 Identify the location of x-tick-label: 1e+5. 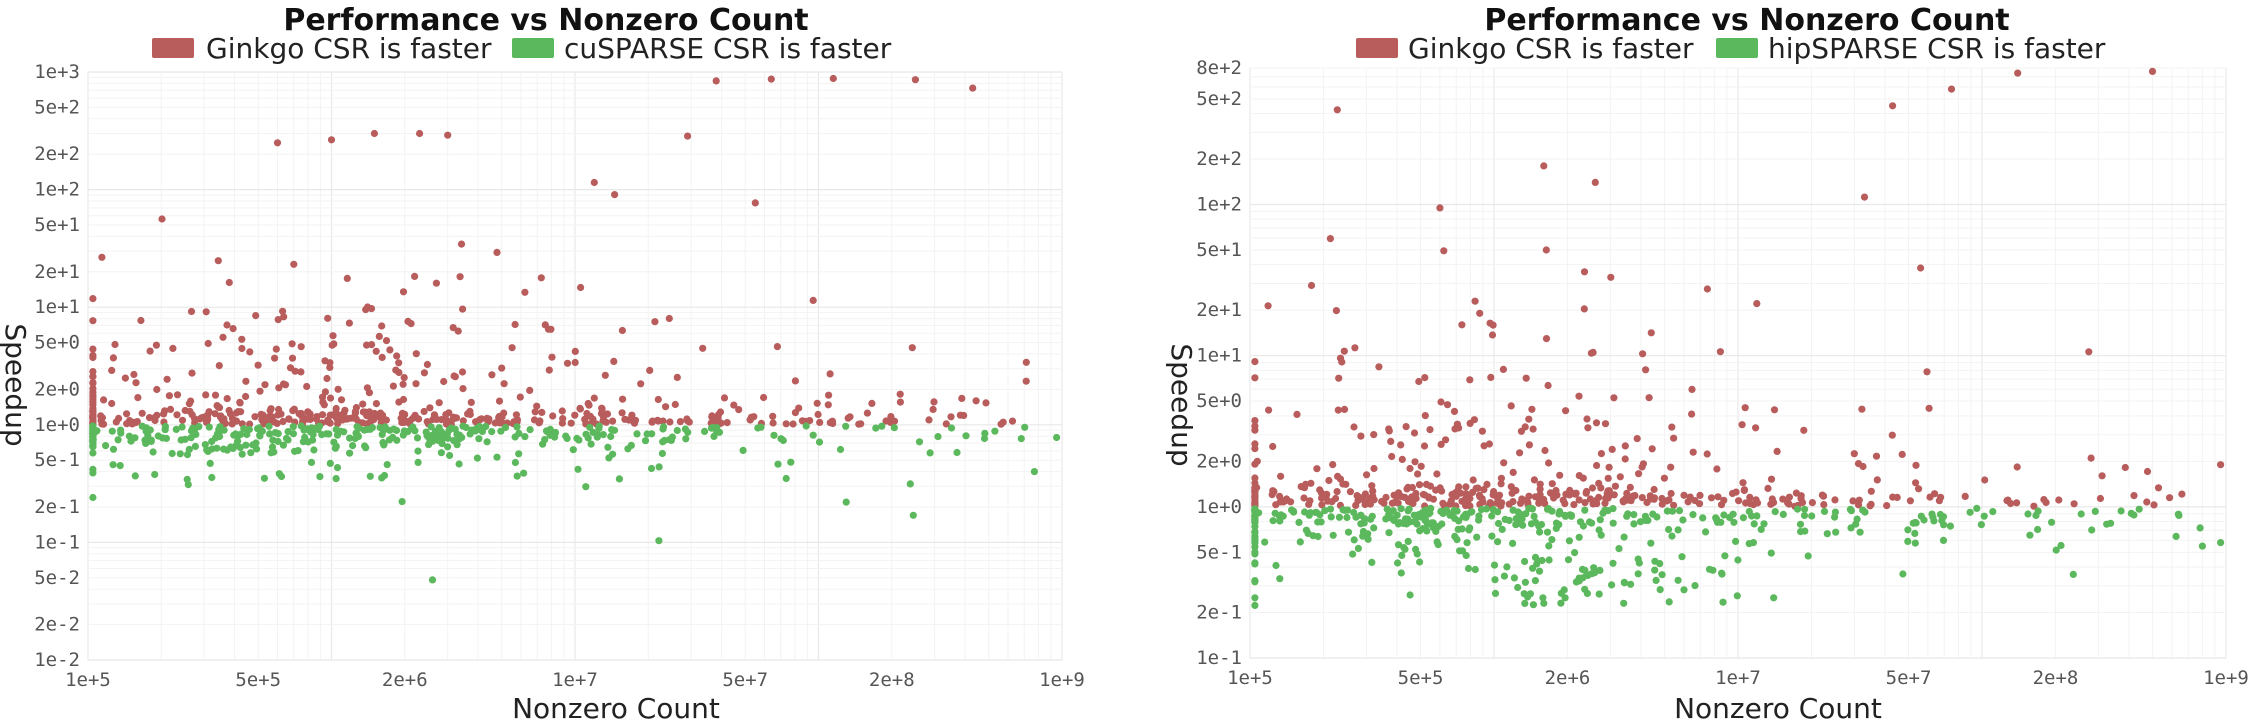
(88, 680).